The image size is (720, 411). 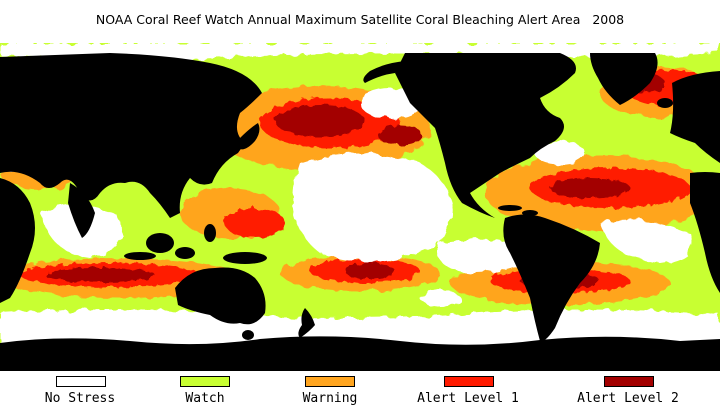 What do you see at coordinates (628, 398) in the screenshot?
I see `legend-label-alert-level-2: Alert Level 2` at bounding box center [628, 398].